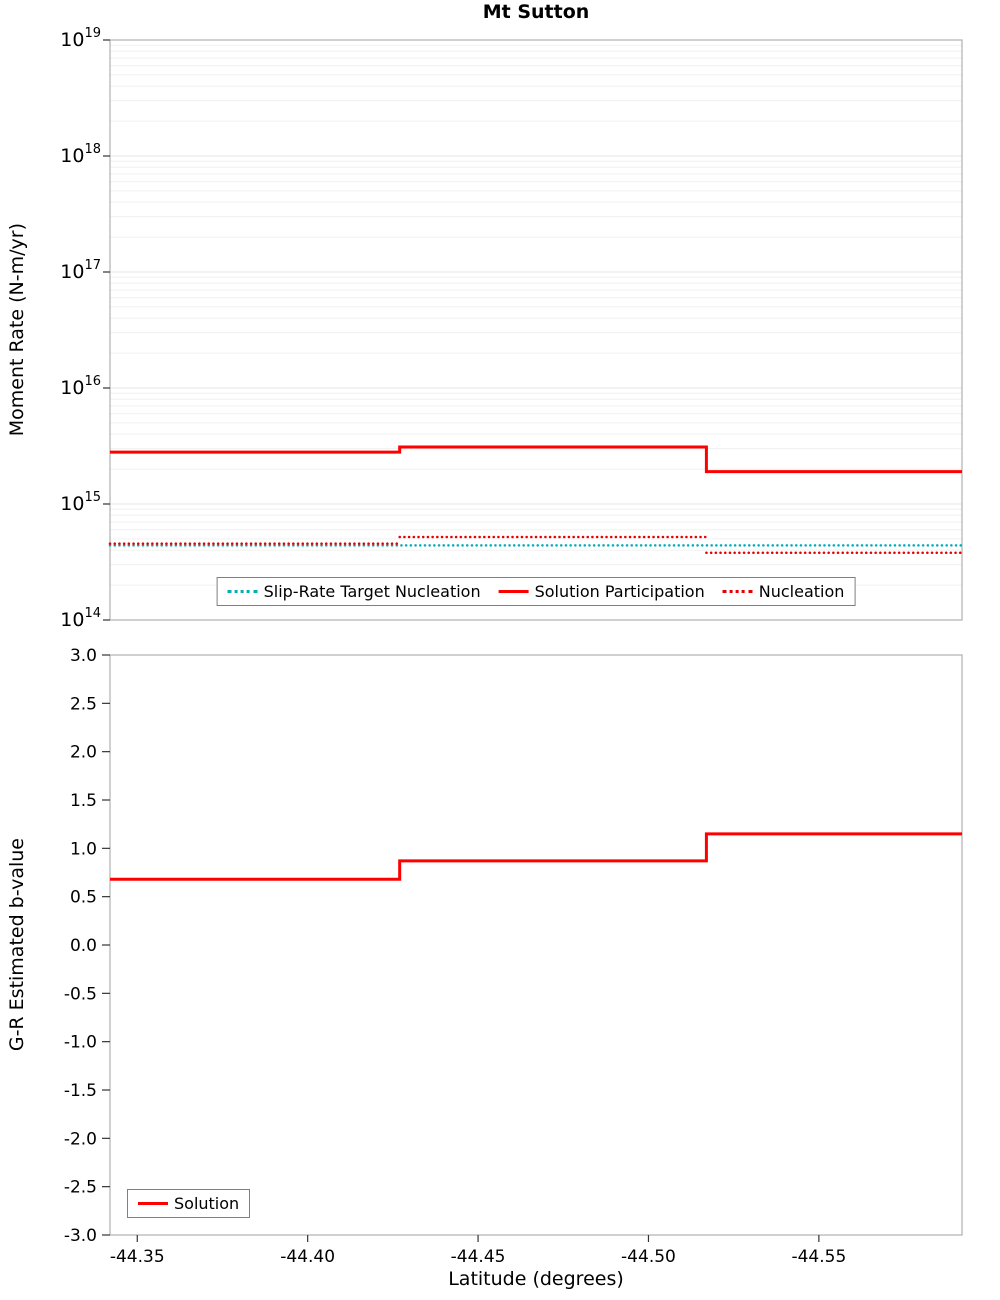  What do you see at coordinates (80, 1188) in the screenshot?
I see `svg-text: -2.5` at bounding box center [80, 1188].